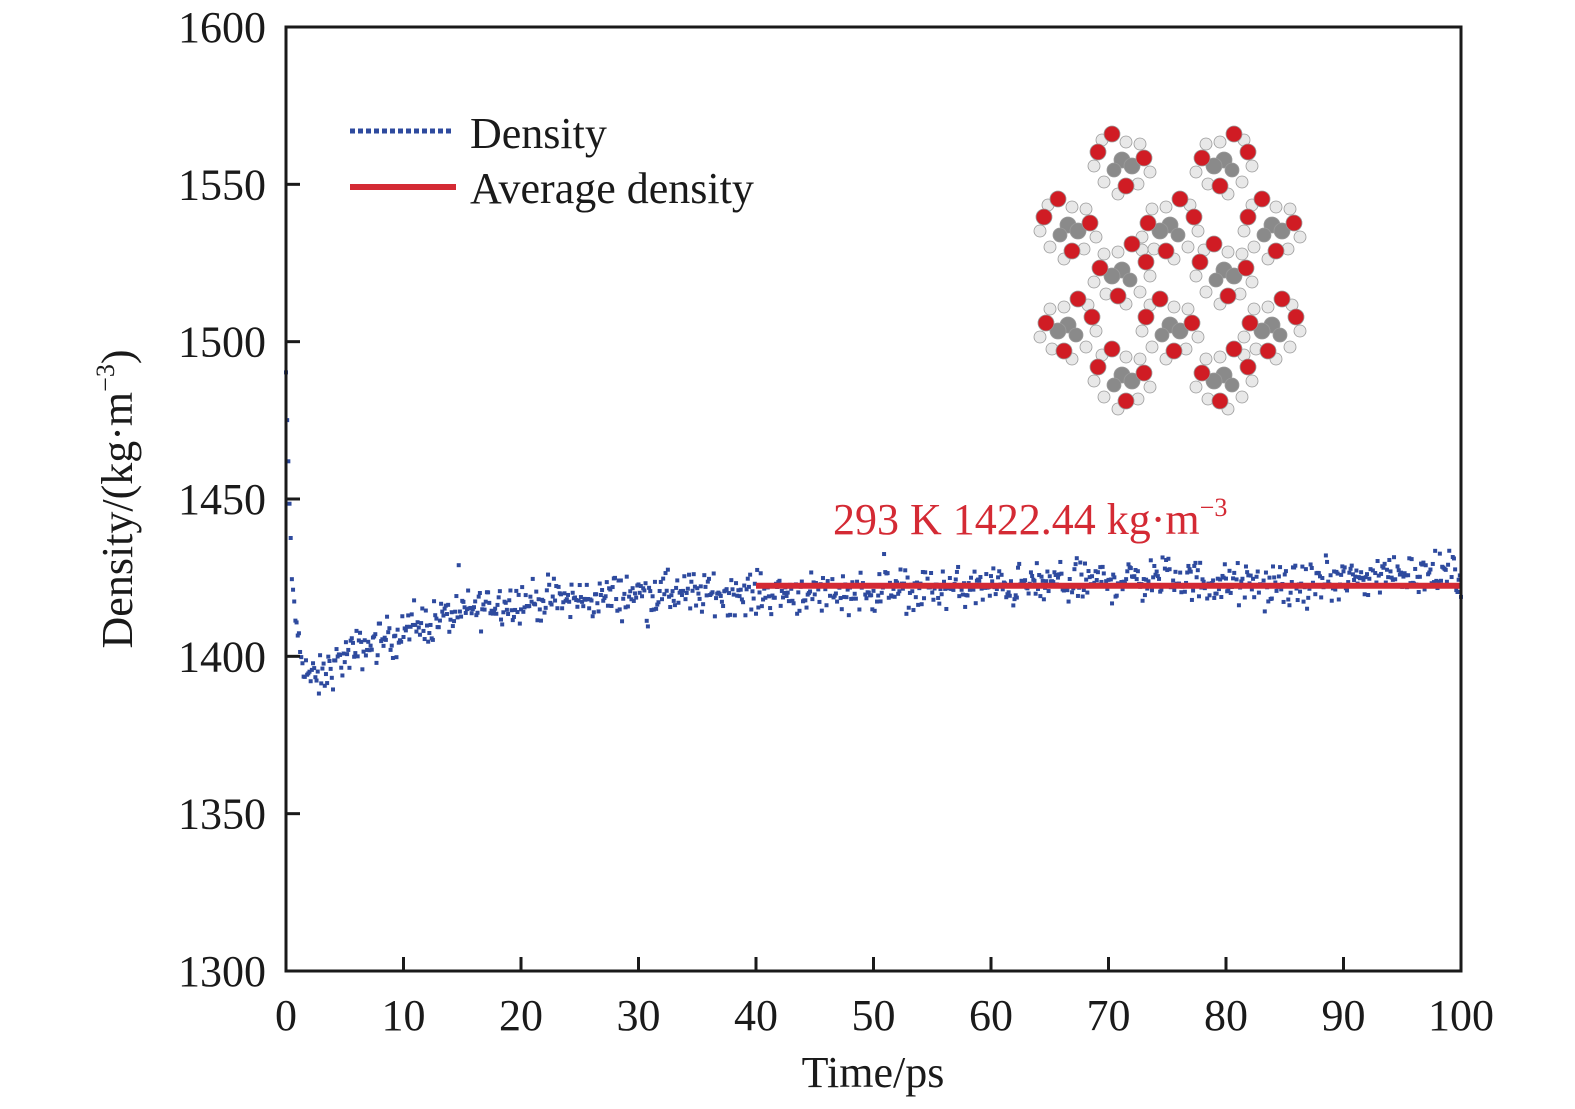  Describe the element at coordinates (639, 1015) in the screenshot. I see `x-tick-label: 30` at that location.